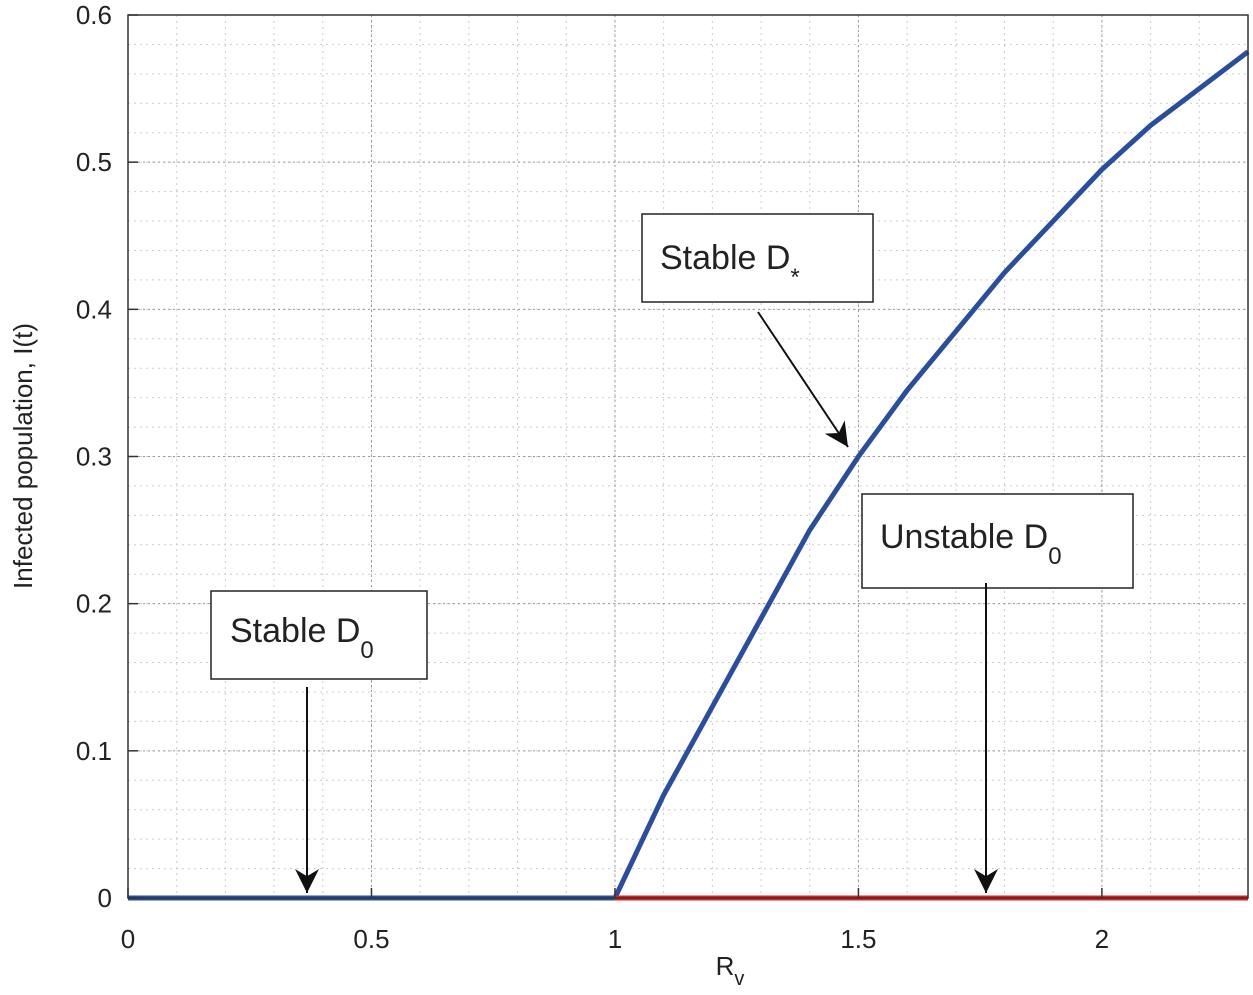 The width and height of the screenshot is (1253, 995). Describe the element at coordinates (94, 162) in the screenshot. I see `y-tick-label: 0.5` at that location.